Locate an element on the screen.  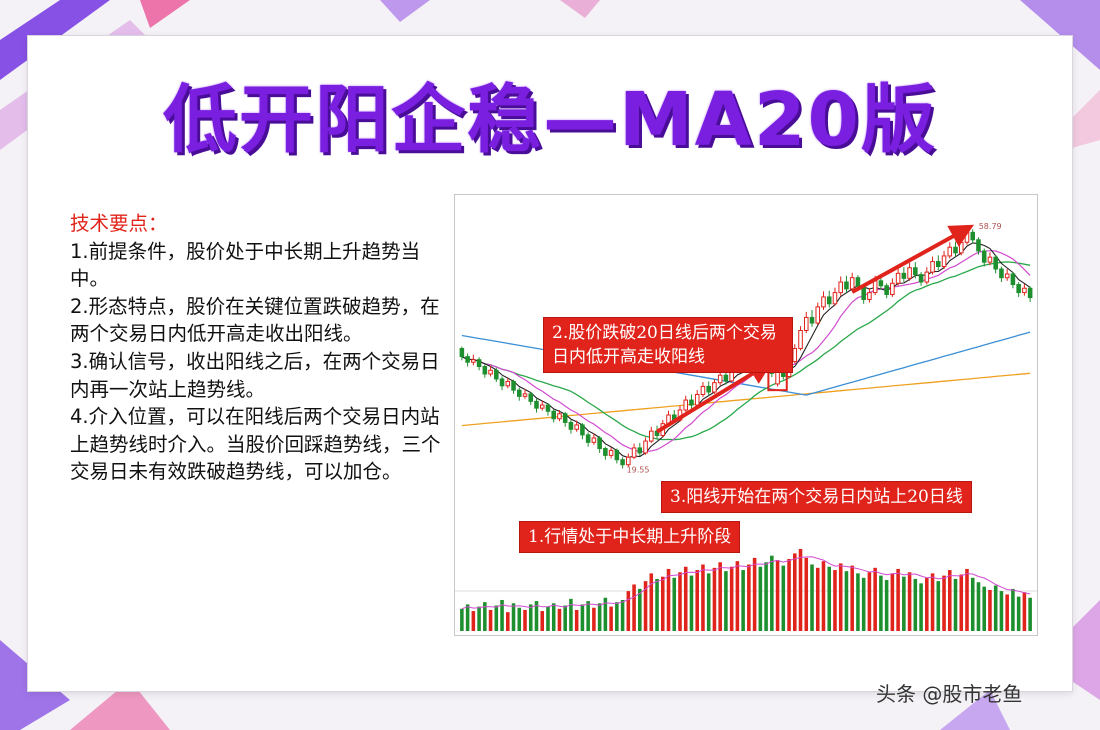
page-title: 低开阳企稳—MA20版 is located at coordinates (550, 120).